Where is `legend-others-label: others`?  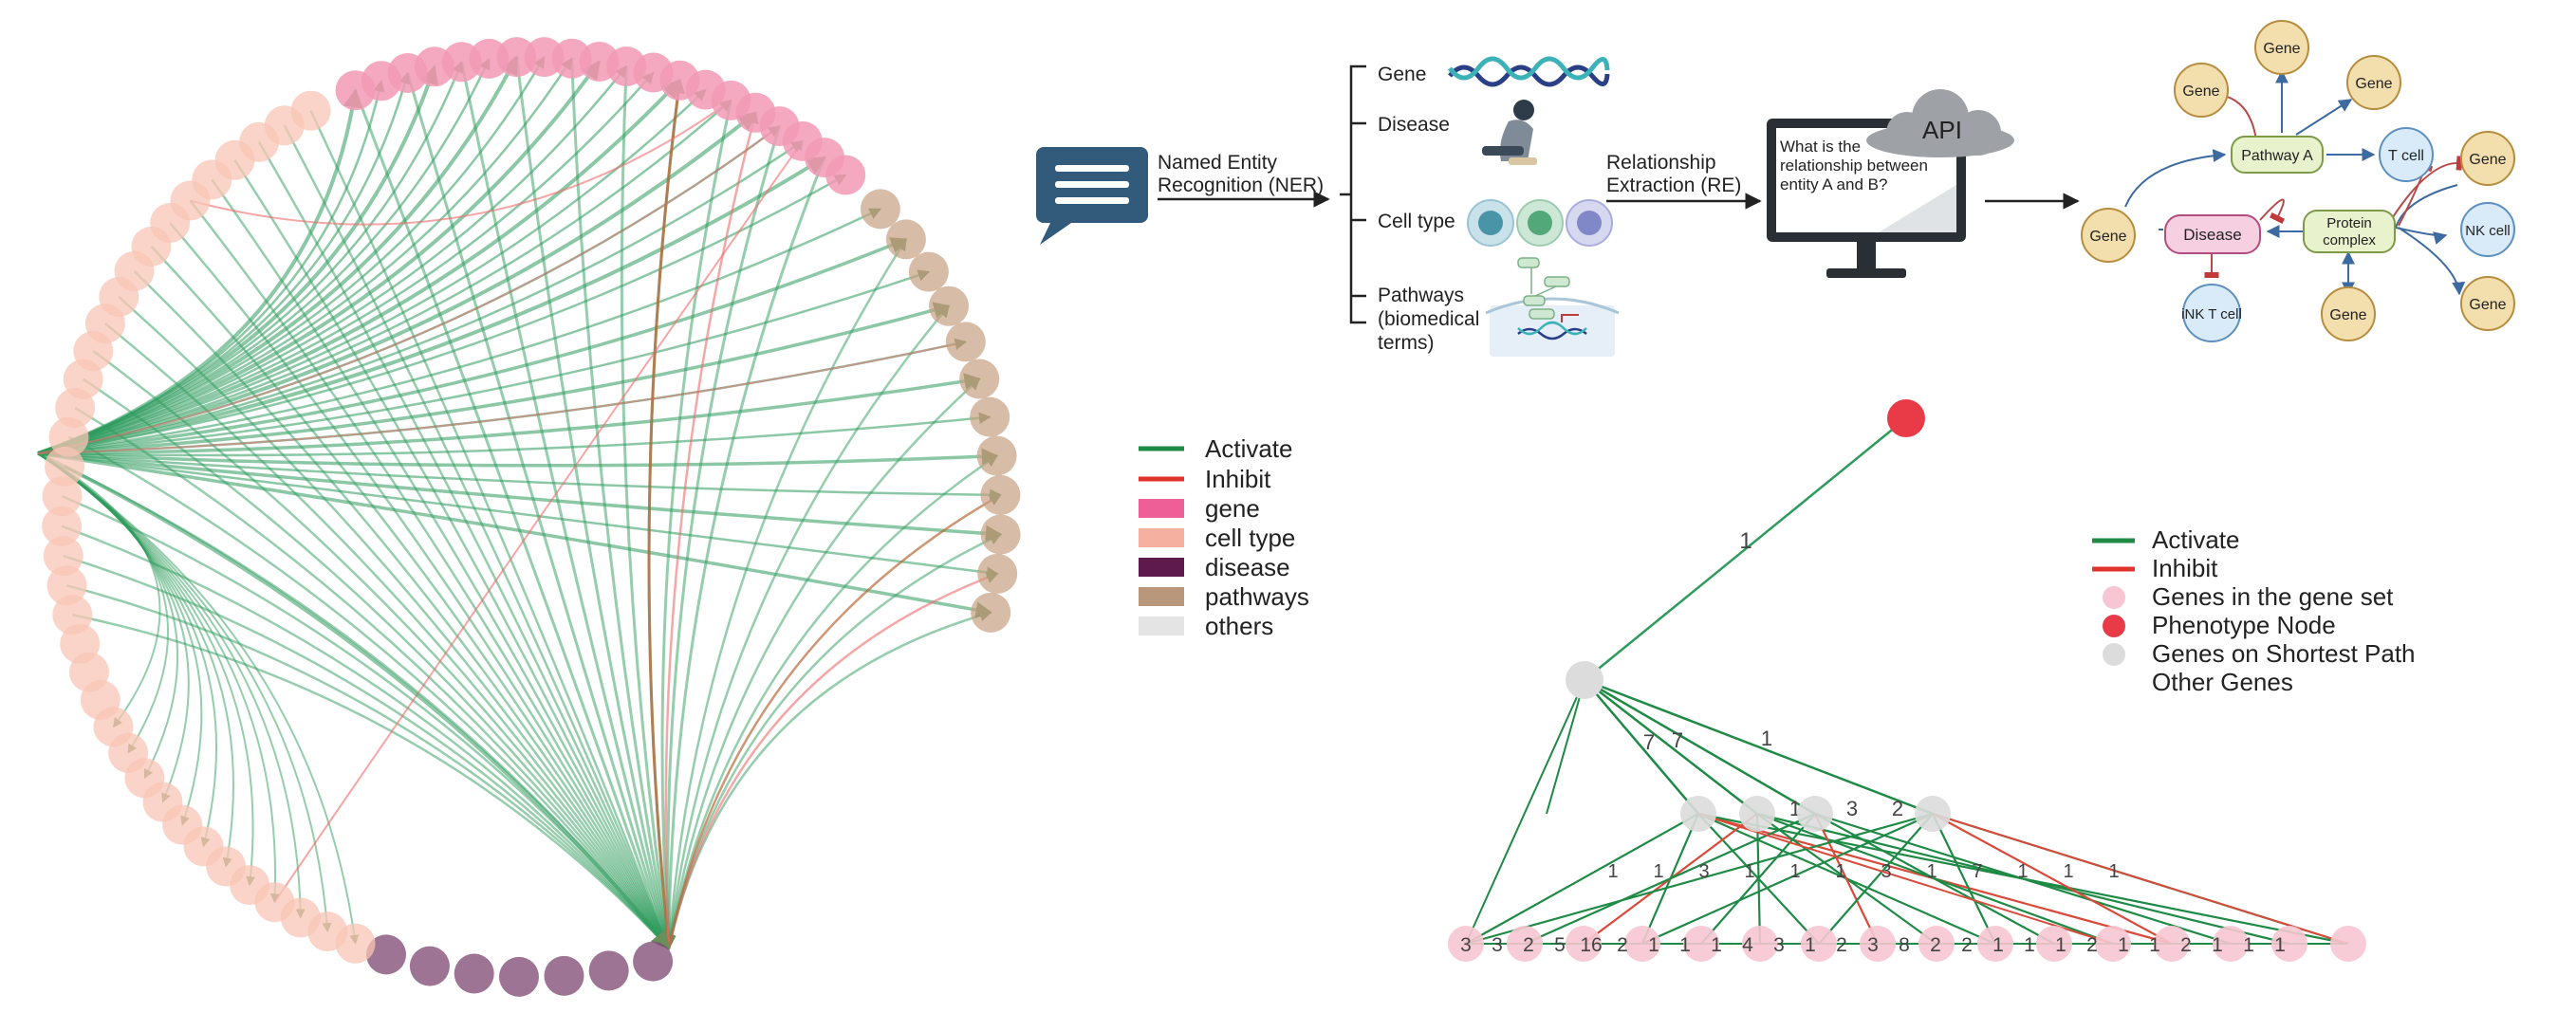 legend-others-label: others is located at coordinates (1239, 626).